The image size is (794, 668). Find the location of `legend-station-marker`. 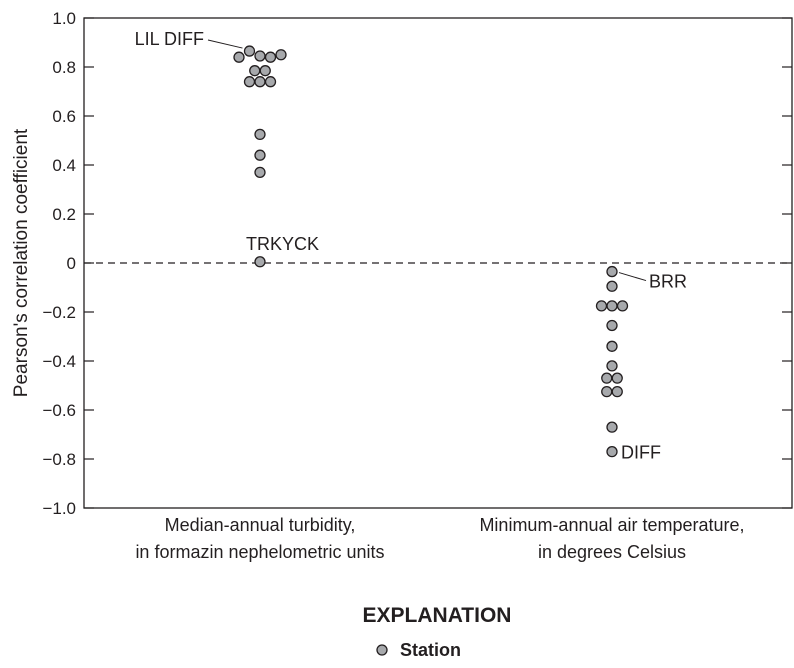

legend-station-marker is located at coordinates (382, 650).